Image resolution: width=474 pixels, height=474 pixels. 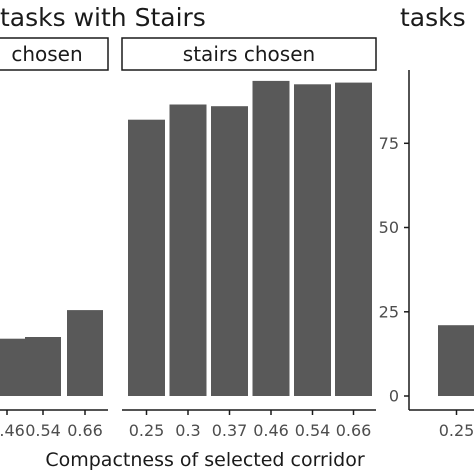 What do you see at coordinates (354, 430) in the screenshot?
I see `x-tick-label-stairs-chosen-0.66: 0.66` at bounding box center [354, 430].